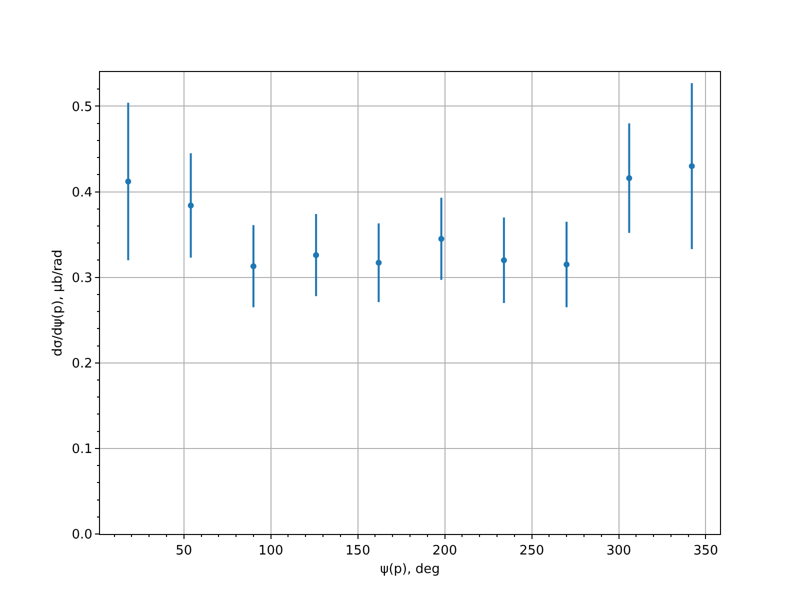 Image resolution: width=800 pixels, height=600 pixels. I want to click on x-tick-label: 350, so click(705, 551).